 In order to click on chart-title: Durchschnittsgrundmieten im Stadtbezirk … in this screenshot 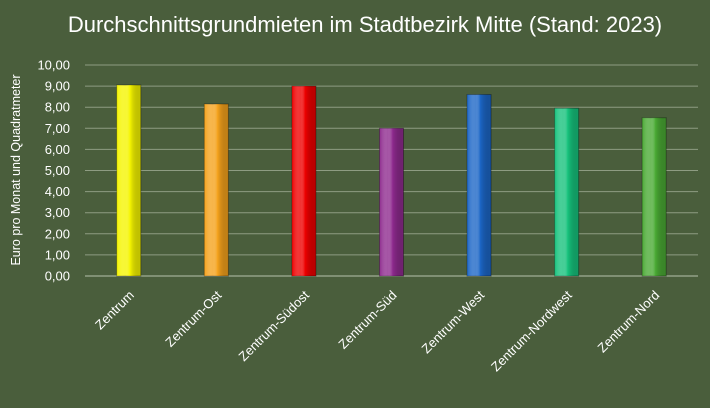, I will do `click(365, 24)`.